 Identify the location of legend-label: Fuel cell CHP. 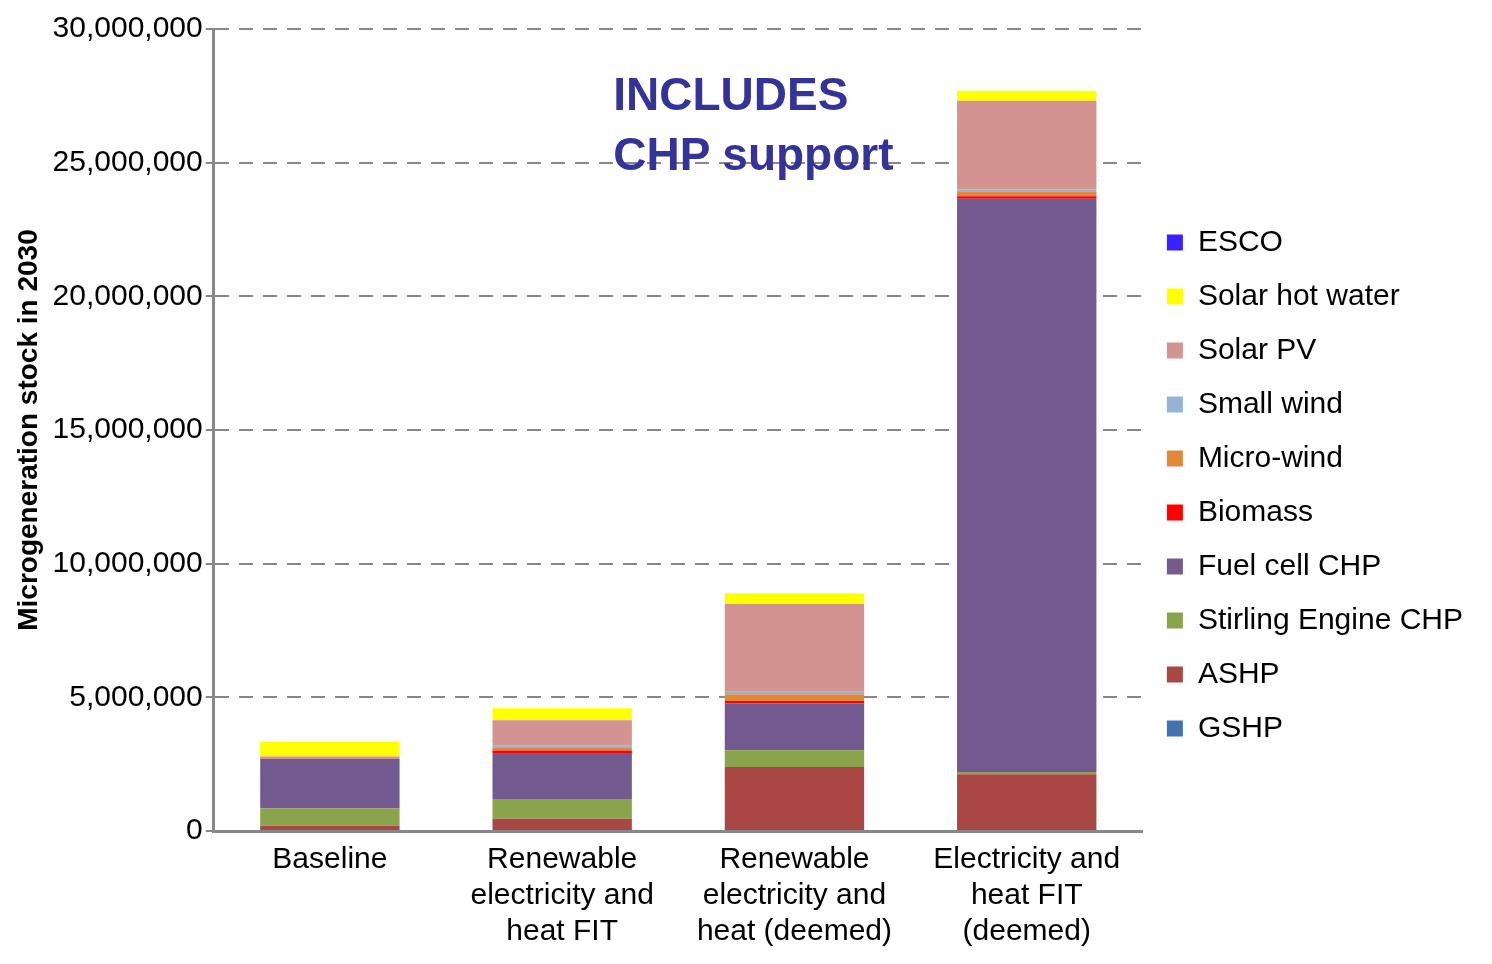
(1289, 564).